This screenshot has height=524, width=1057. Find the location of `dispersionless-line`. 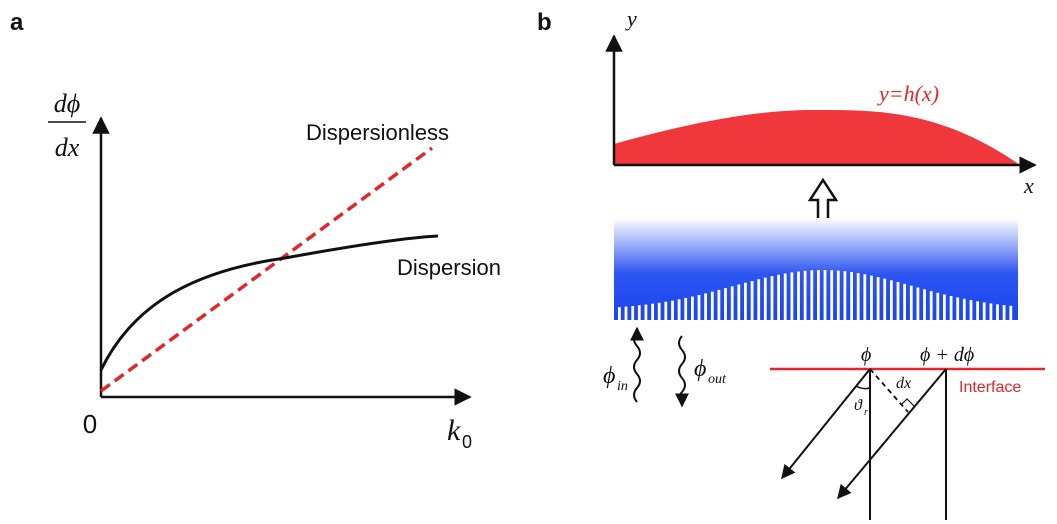

dispersionless-line is located at coordinates (266, 269).